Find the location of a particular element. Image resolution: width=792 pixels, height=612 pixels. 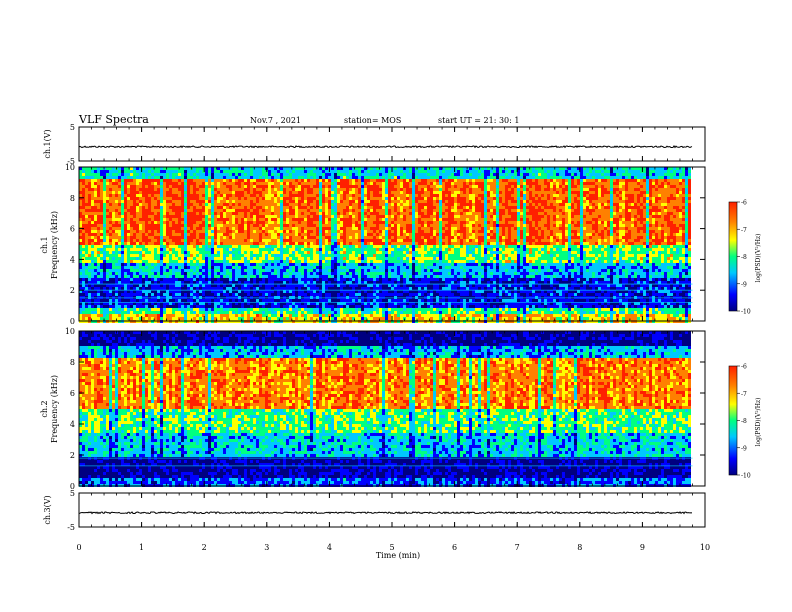

ch1-colorbar-label: log(PSD)(V²/Hz) is located at coordinates (758, 258).